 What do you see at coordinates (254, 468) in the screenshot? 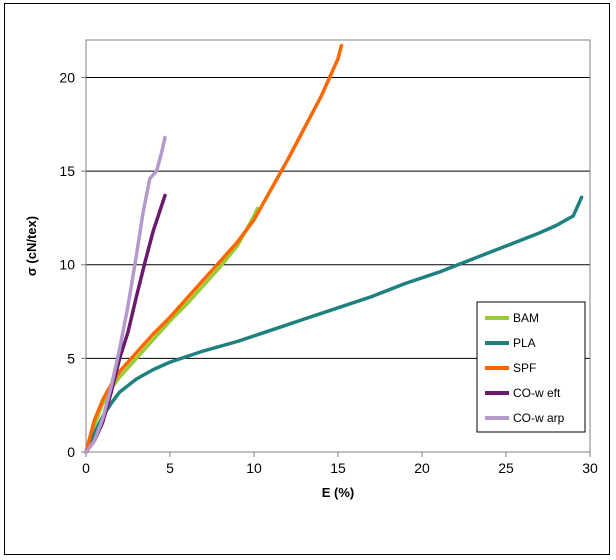
I see `x-tick-label: 10` at bounding box center [254, 468].